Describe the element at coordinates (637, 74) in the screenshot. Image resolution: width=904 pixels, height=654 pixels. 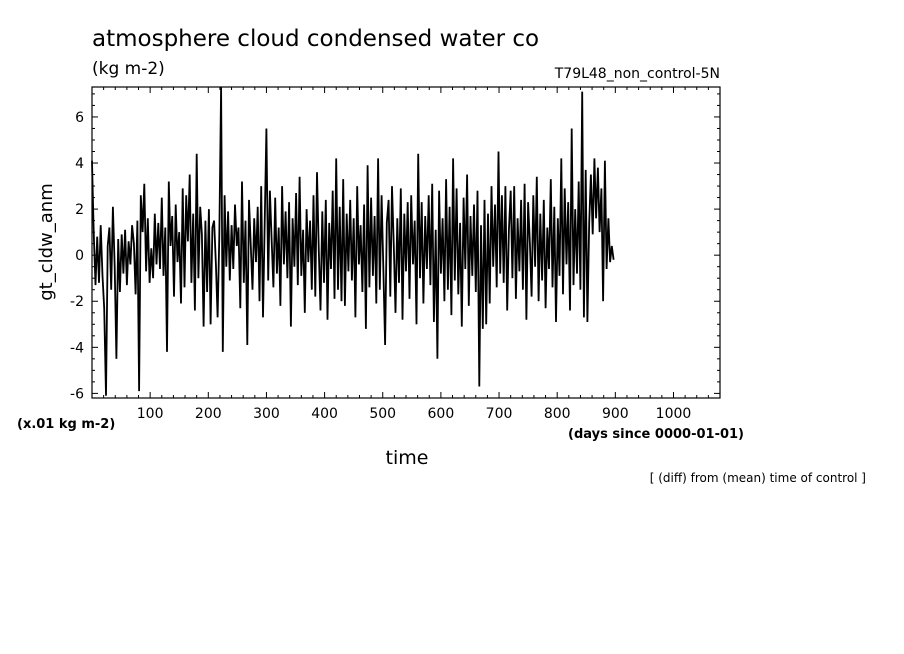
I see `run-label: T79L48_non_control-5N` at that location.